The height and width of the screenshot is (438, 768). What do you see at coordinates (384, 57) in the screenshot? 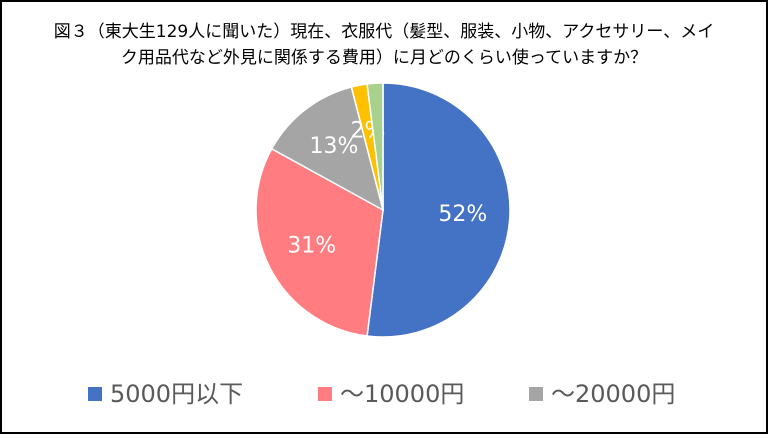
I see `chart-title: ク用品代など外見に関係する費用）に月どのくらい使っていますか？` at bounding box center [384, 57].